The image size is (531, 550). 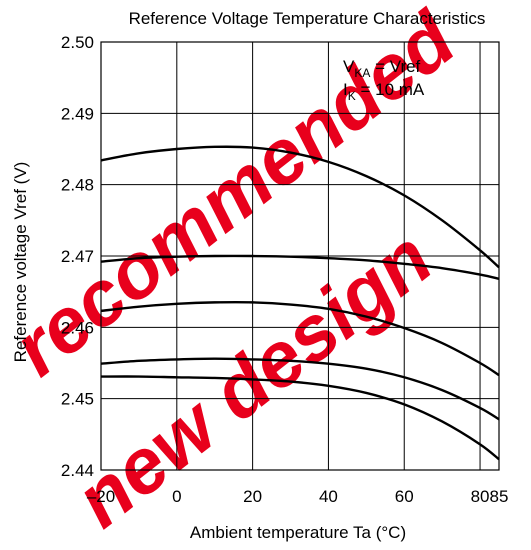 I want to click on x-tick-labels: –20 0 20 40 60 80 85, so click(x=298, y=496).